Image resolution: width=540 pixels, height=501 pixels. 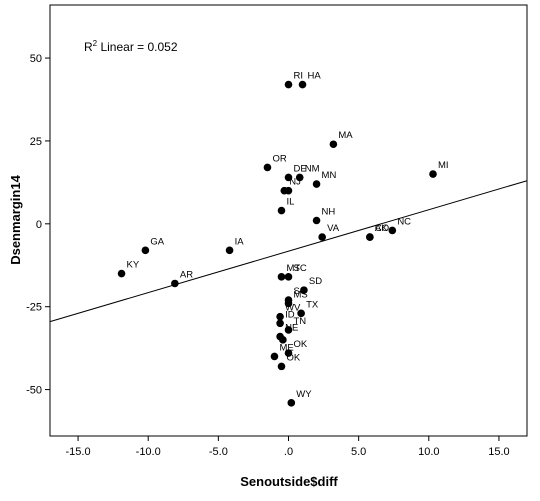 I want to click on y-tick-label: -25, so click(x=34, y=308).